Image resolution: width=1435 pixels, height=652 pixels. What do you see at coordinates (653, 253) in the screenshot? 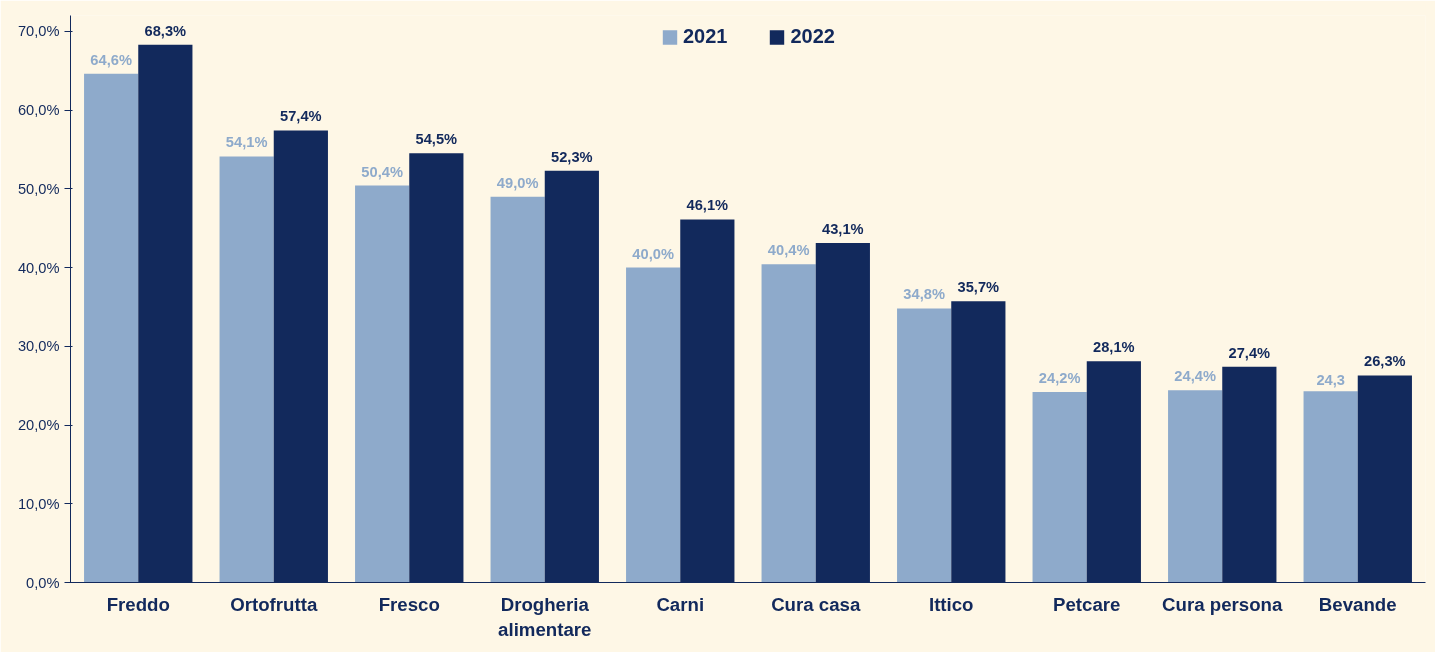
I see `data-label: 40,0%` at bounding box center [653, 253].